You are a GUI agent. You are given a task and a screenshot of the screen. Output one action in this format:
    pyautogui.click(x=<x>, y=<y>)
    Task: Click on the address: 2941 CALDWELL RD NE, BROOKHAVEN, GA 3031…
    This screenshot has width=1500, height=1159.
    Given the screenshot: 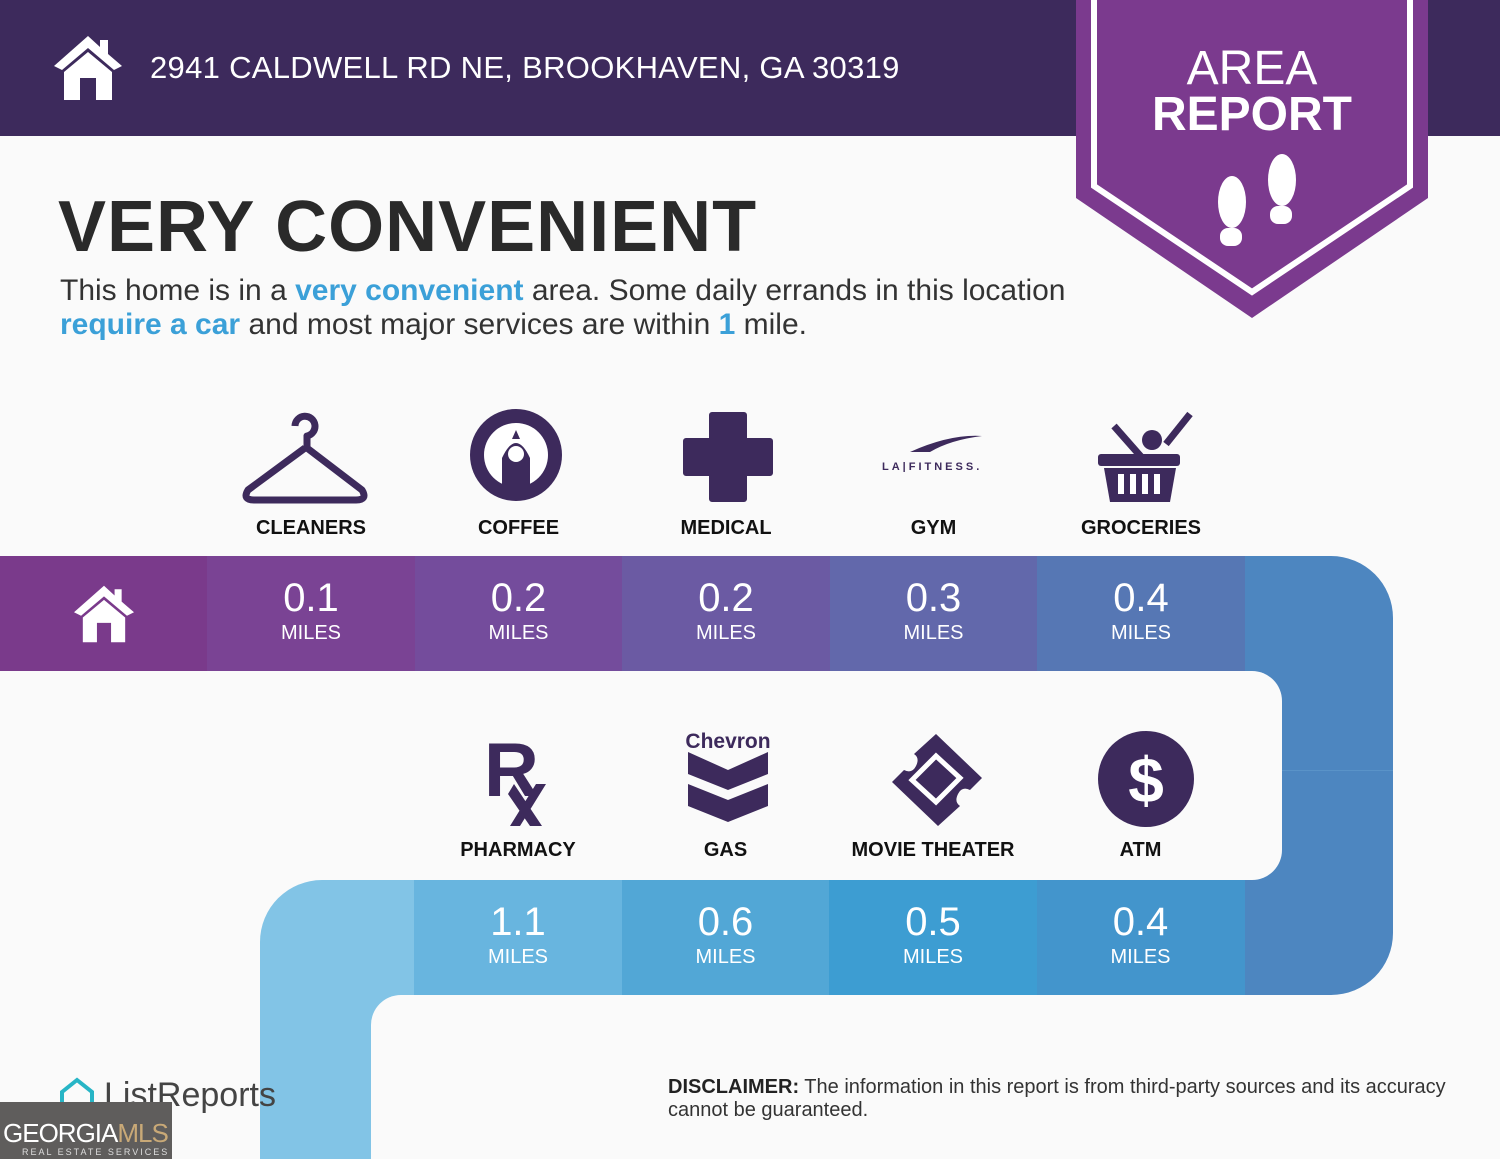 What is the action you would take?
    pyautogui.click(x=525, y=67)
    